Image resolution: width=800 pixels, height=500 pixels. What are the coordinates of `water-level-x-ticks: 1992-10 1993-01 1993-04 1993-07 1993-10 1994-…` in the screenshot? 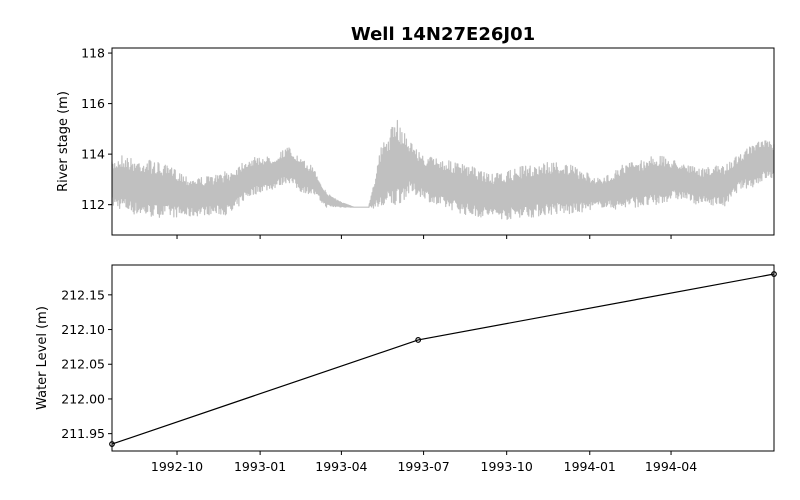 It's located at (424, 462).